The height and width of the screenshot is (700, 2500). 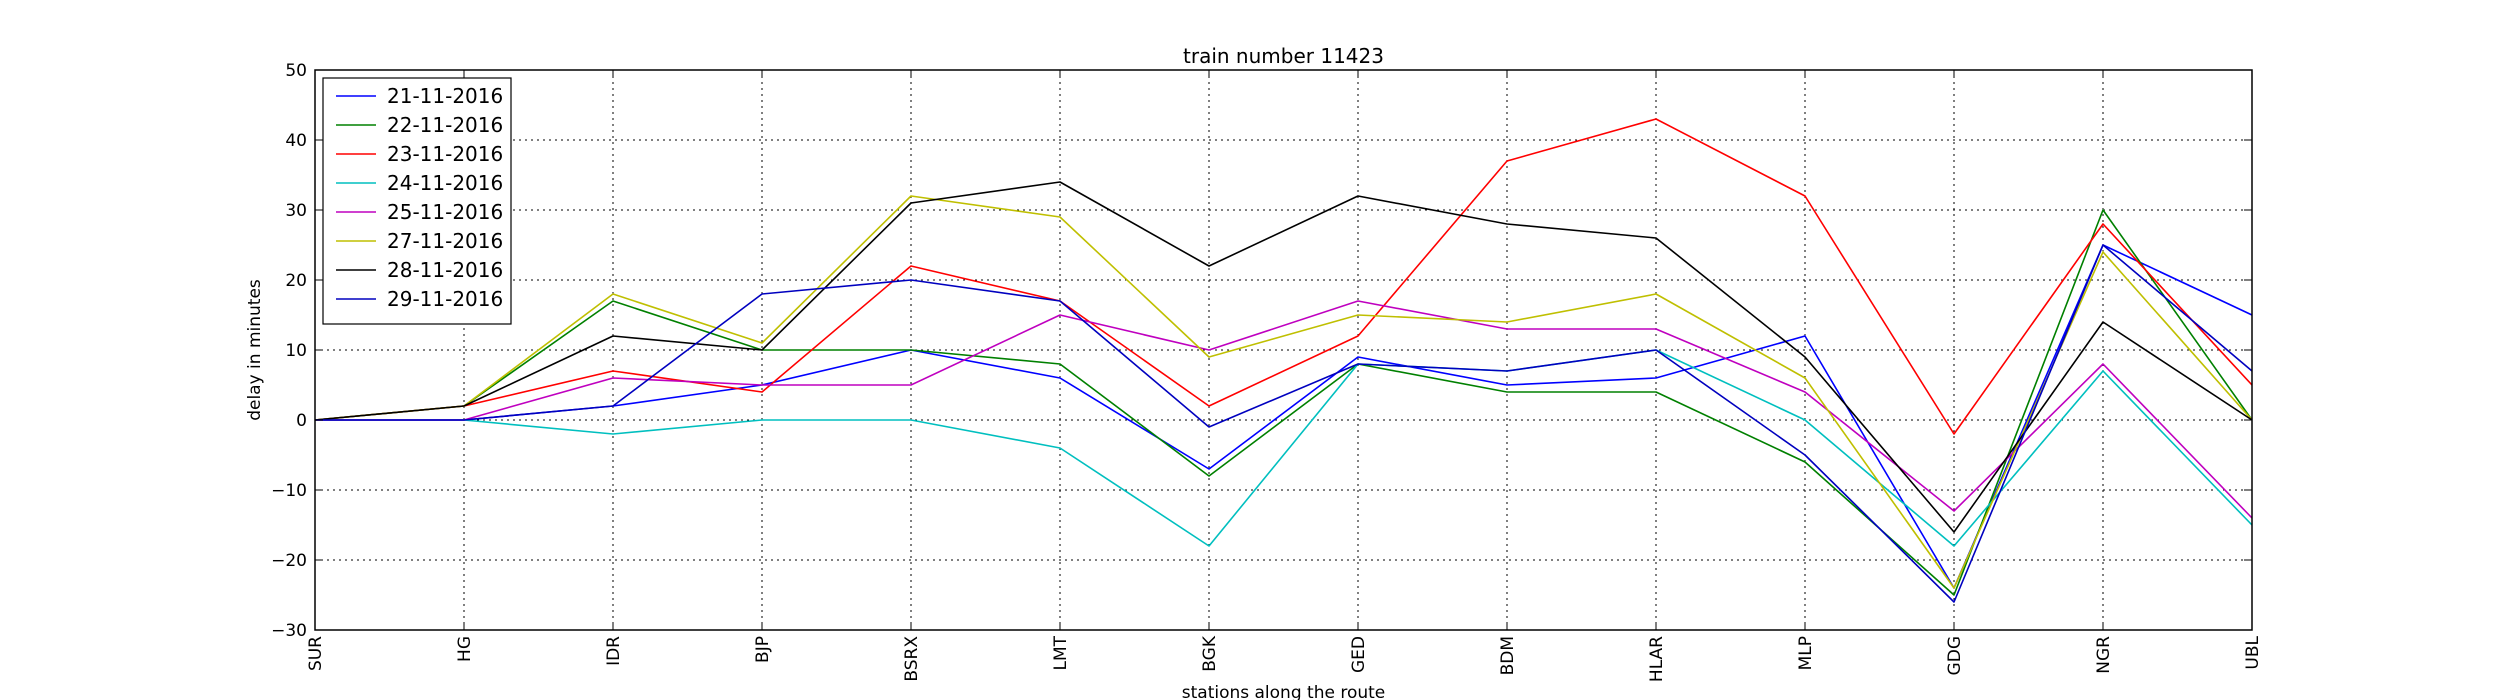 I want to click on legend-label: 27-11-2016, so click(x=445, y=241).